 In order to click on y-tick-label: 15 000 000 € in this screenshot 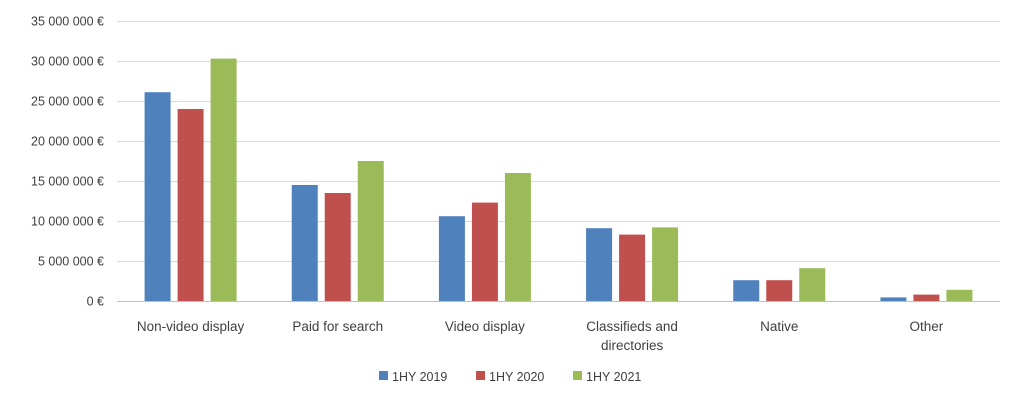, I will do `click(67, 182)`.